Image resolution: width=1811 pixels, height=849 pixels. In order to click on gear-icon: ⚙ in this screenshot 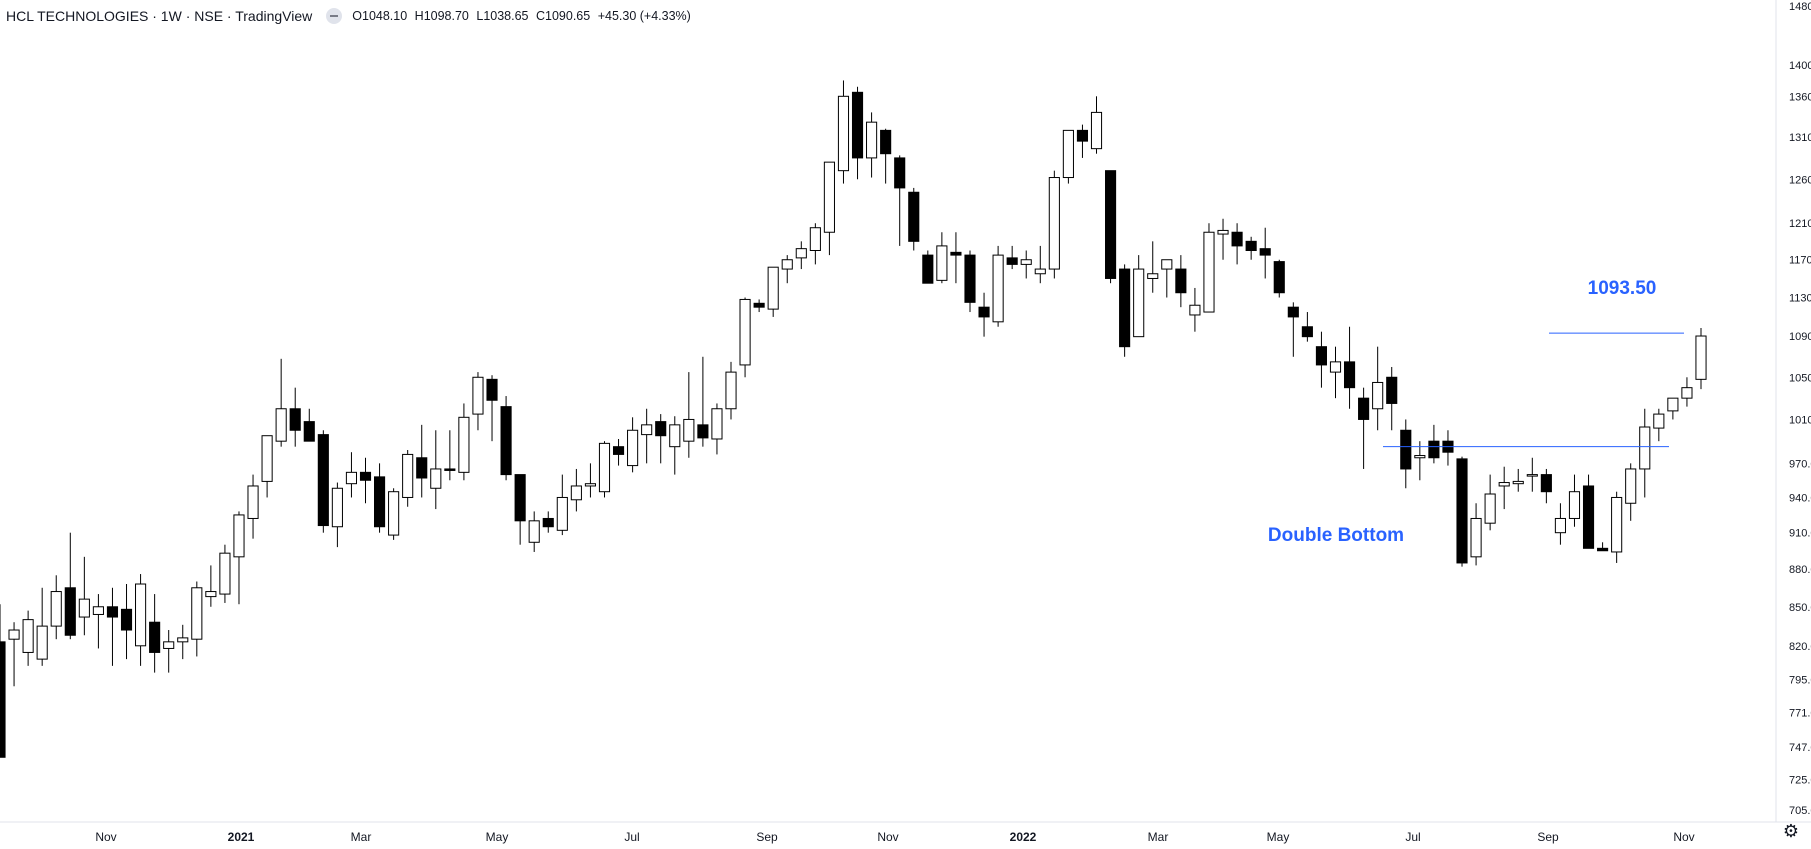, I will do `click(1791, 831)`.